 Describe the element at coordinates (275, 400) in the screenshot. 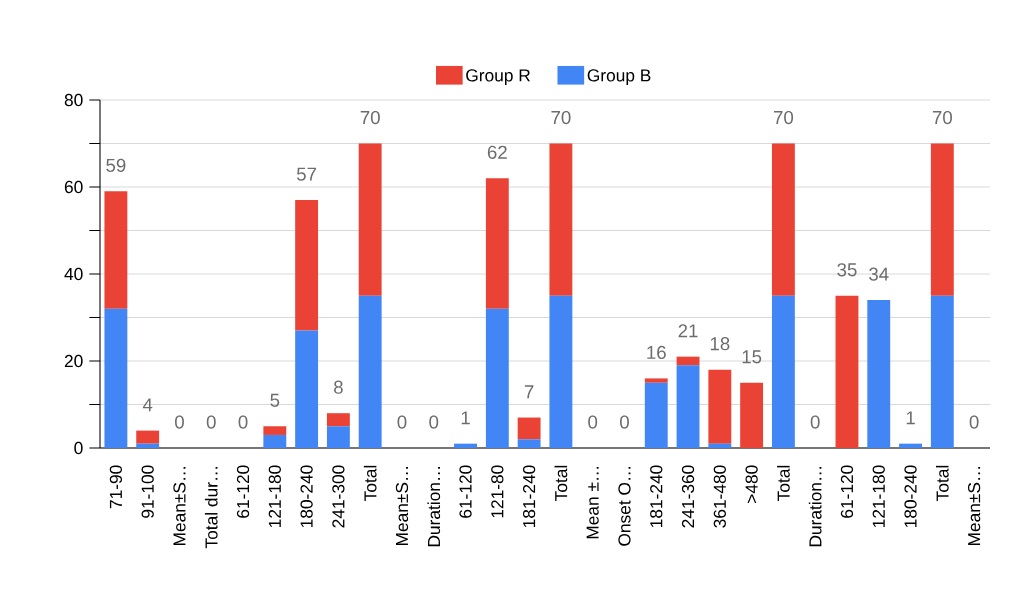

I see `total-label: 5` at that location.